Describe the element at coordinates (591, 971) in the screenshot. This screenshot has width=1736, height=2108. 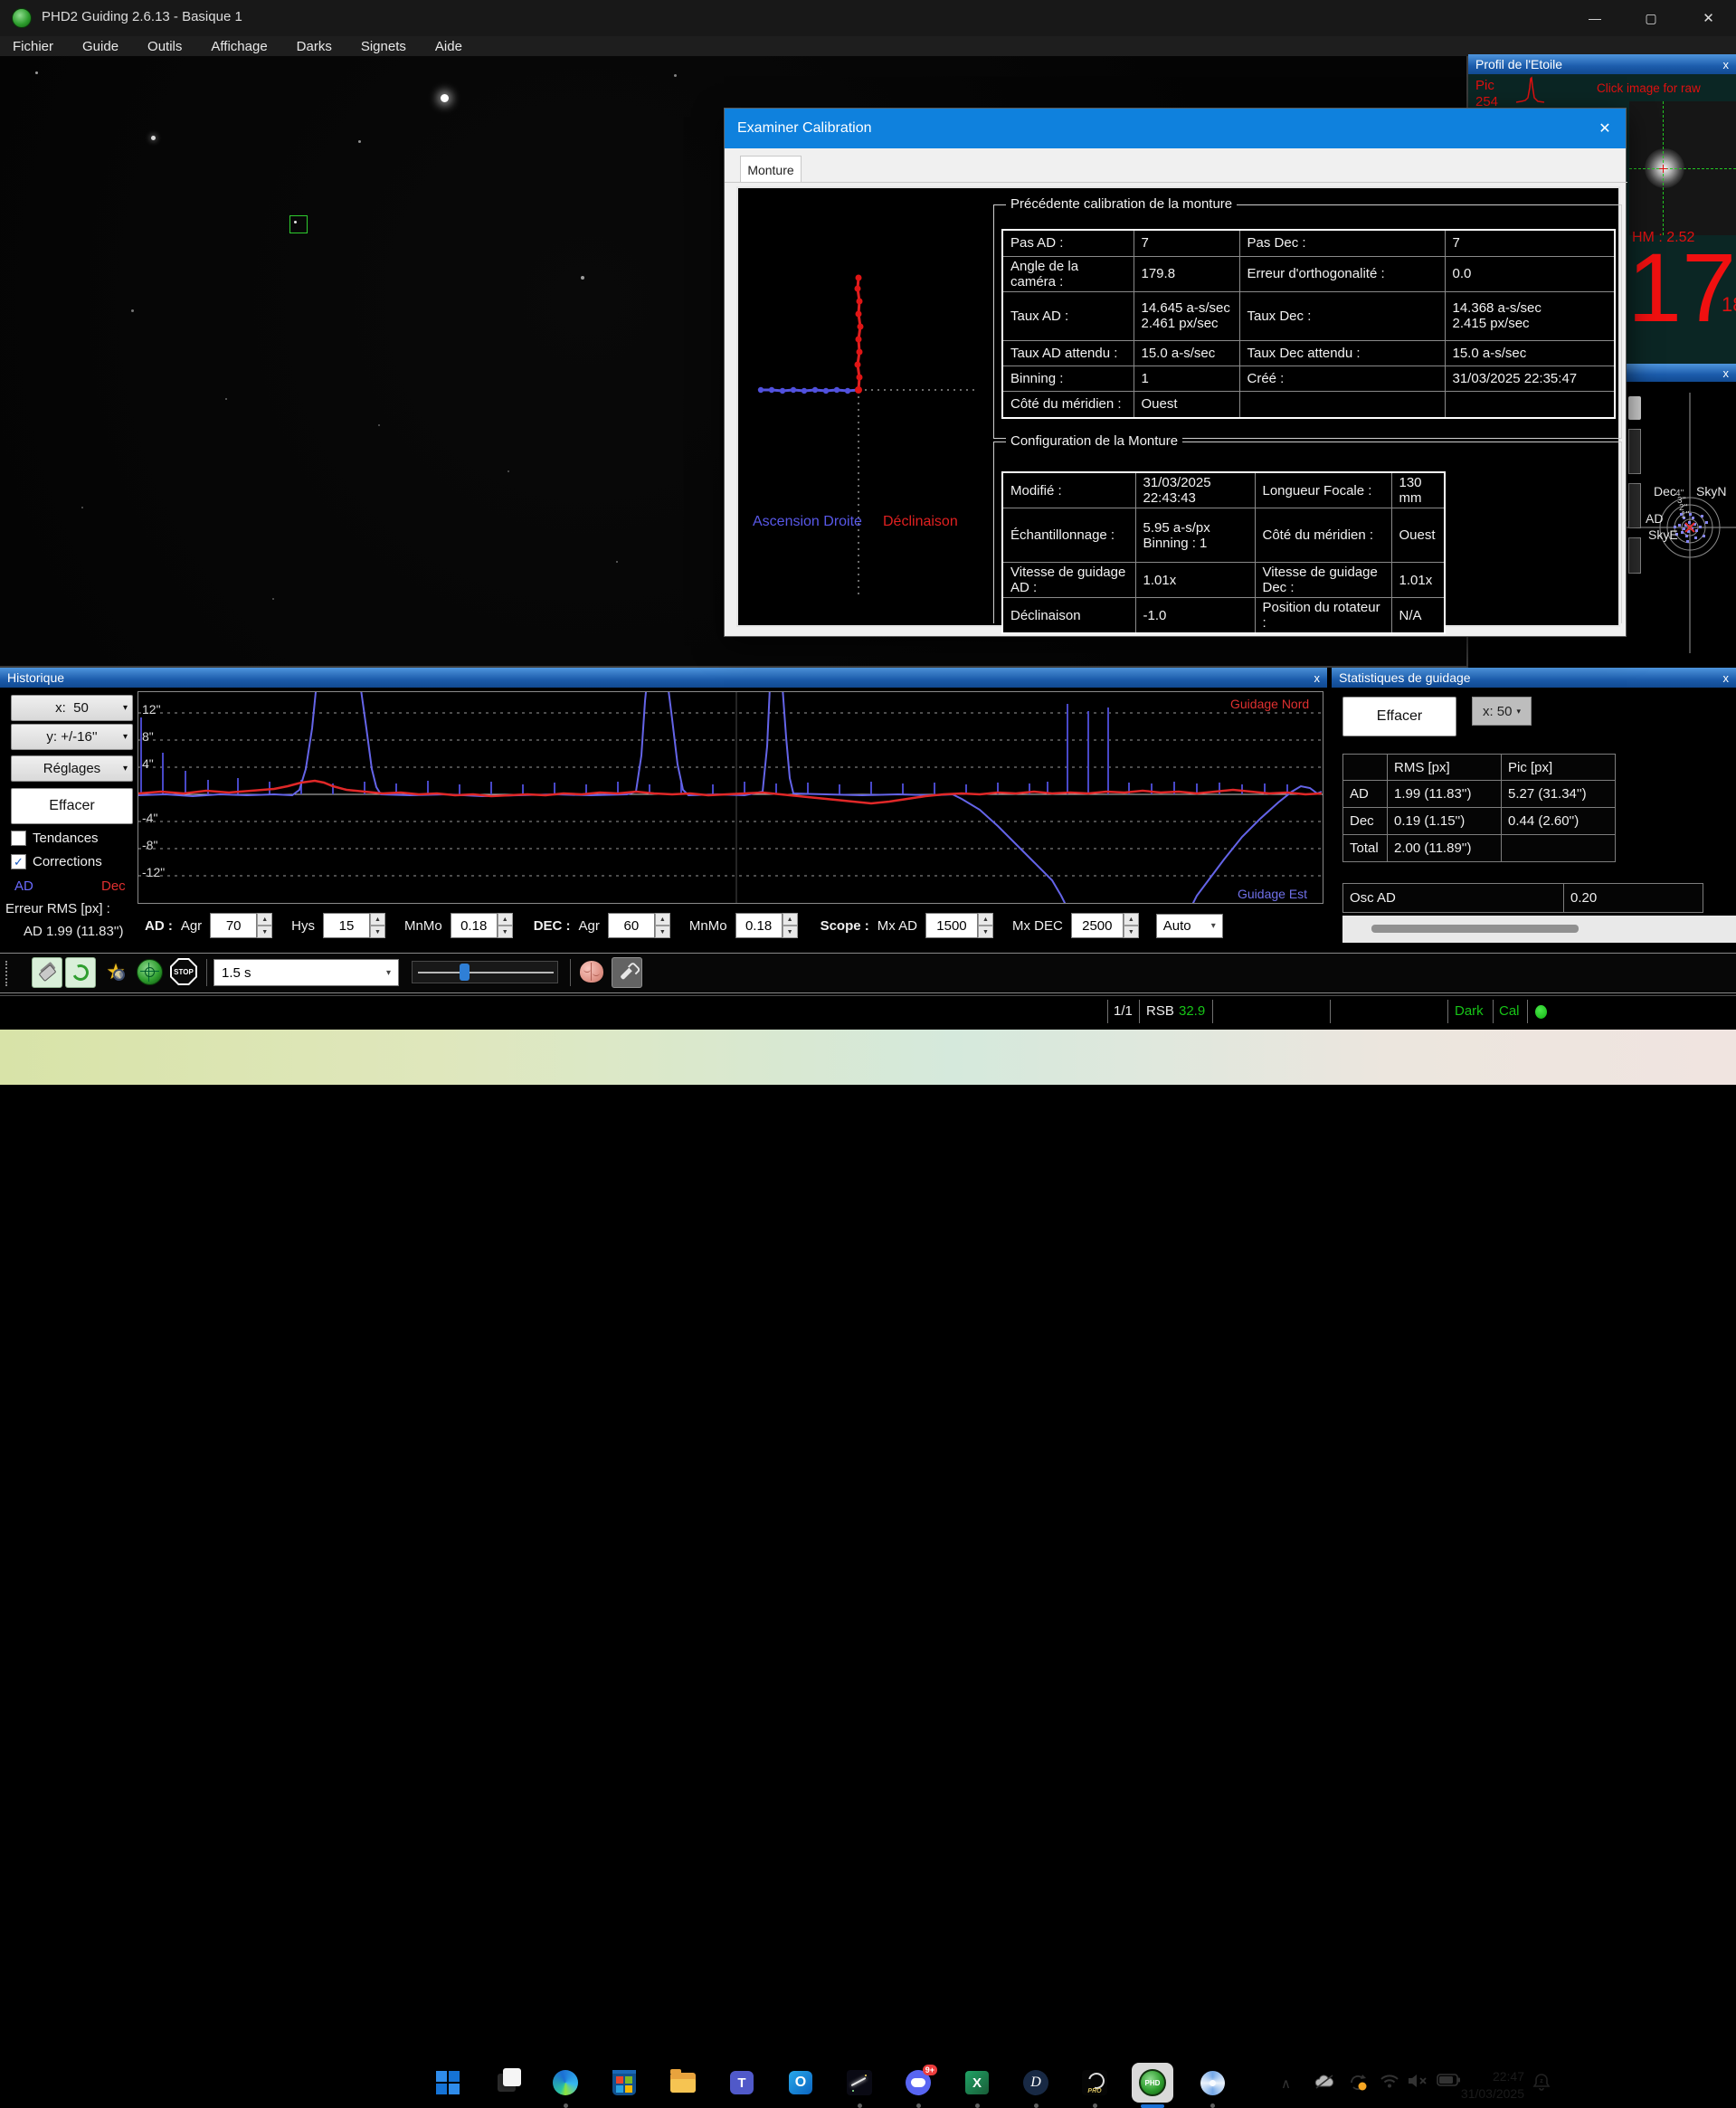
I see `brain-settings-button` at that location.